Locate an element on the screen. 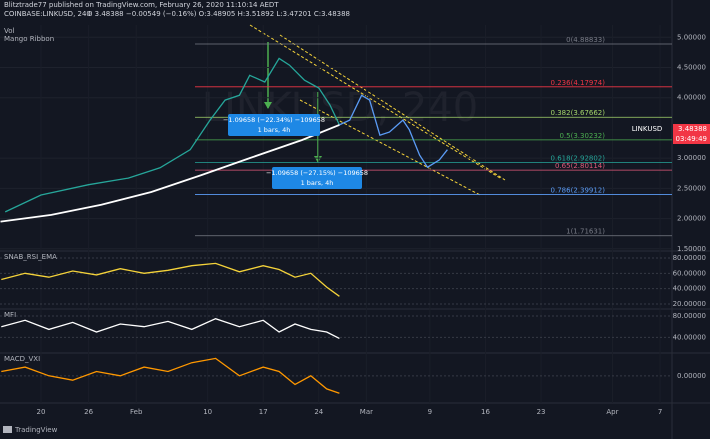 Image resolution: width=710 pixels, height=439 pixels. fib-label: 0.236(4.17974) is located at coordinates (578, 83).